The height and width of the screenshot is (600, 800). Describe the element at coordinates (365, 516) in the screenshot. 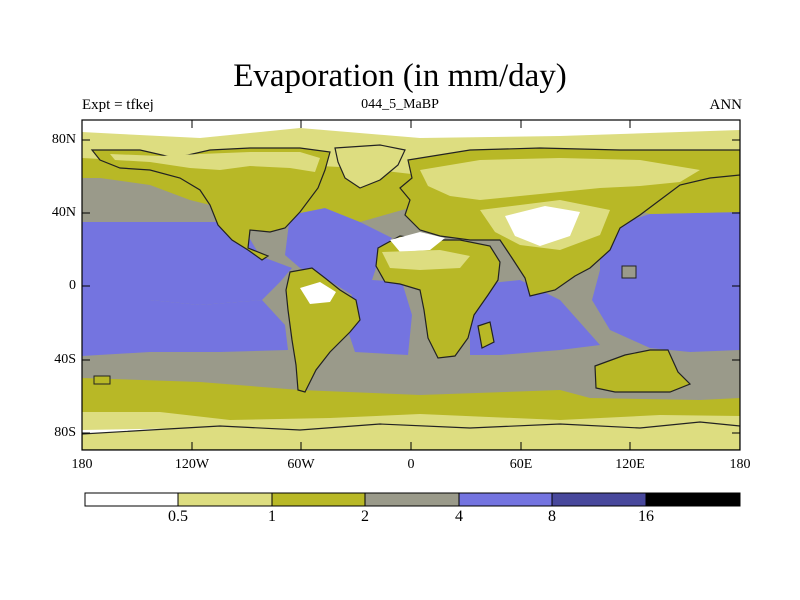

I see `colorbar-label-2: 2` at that location.